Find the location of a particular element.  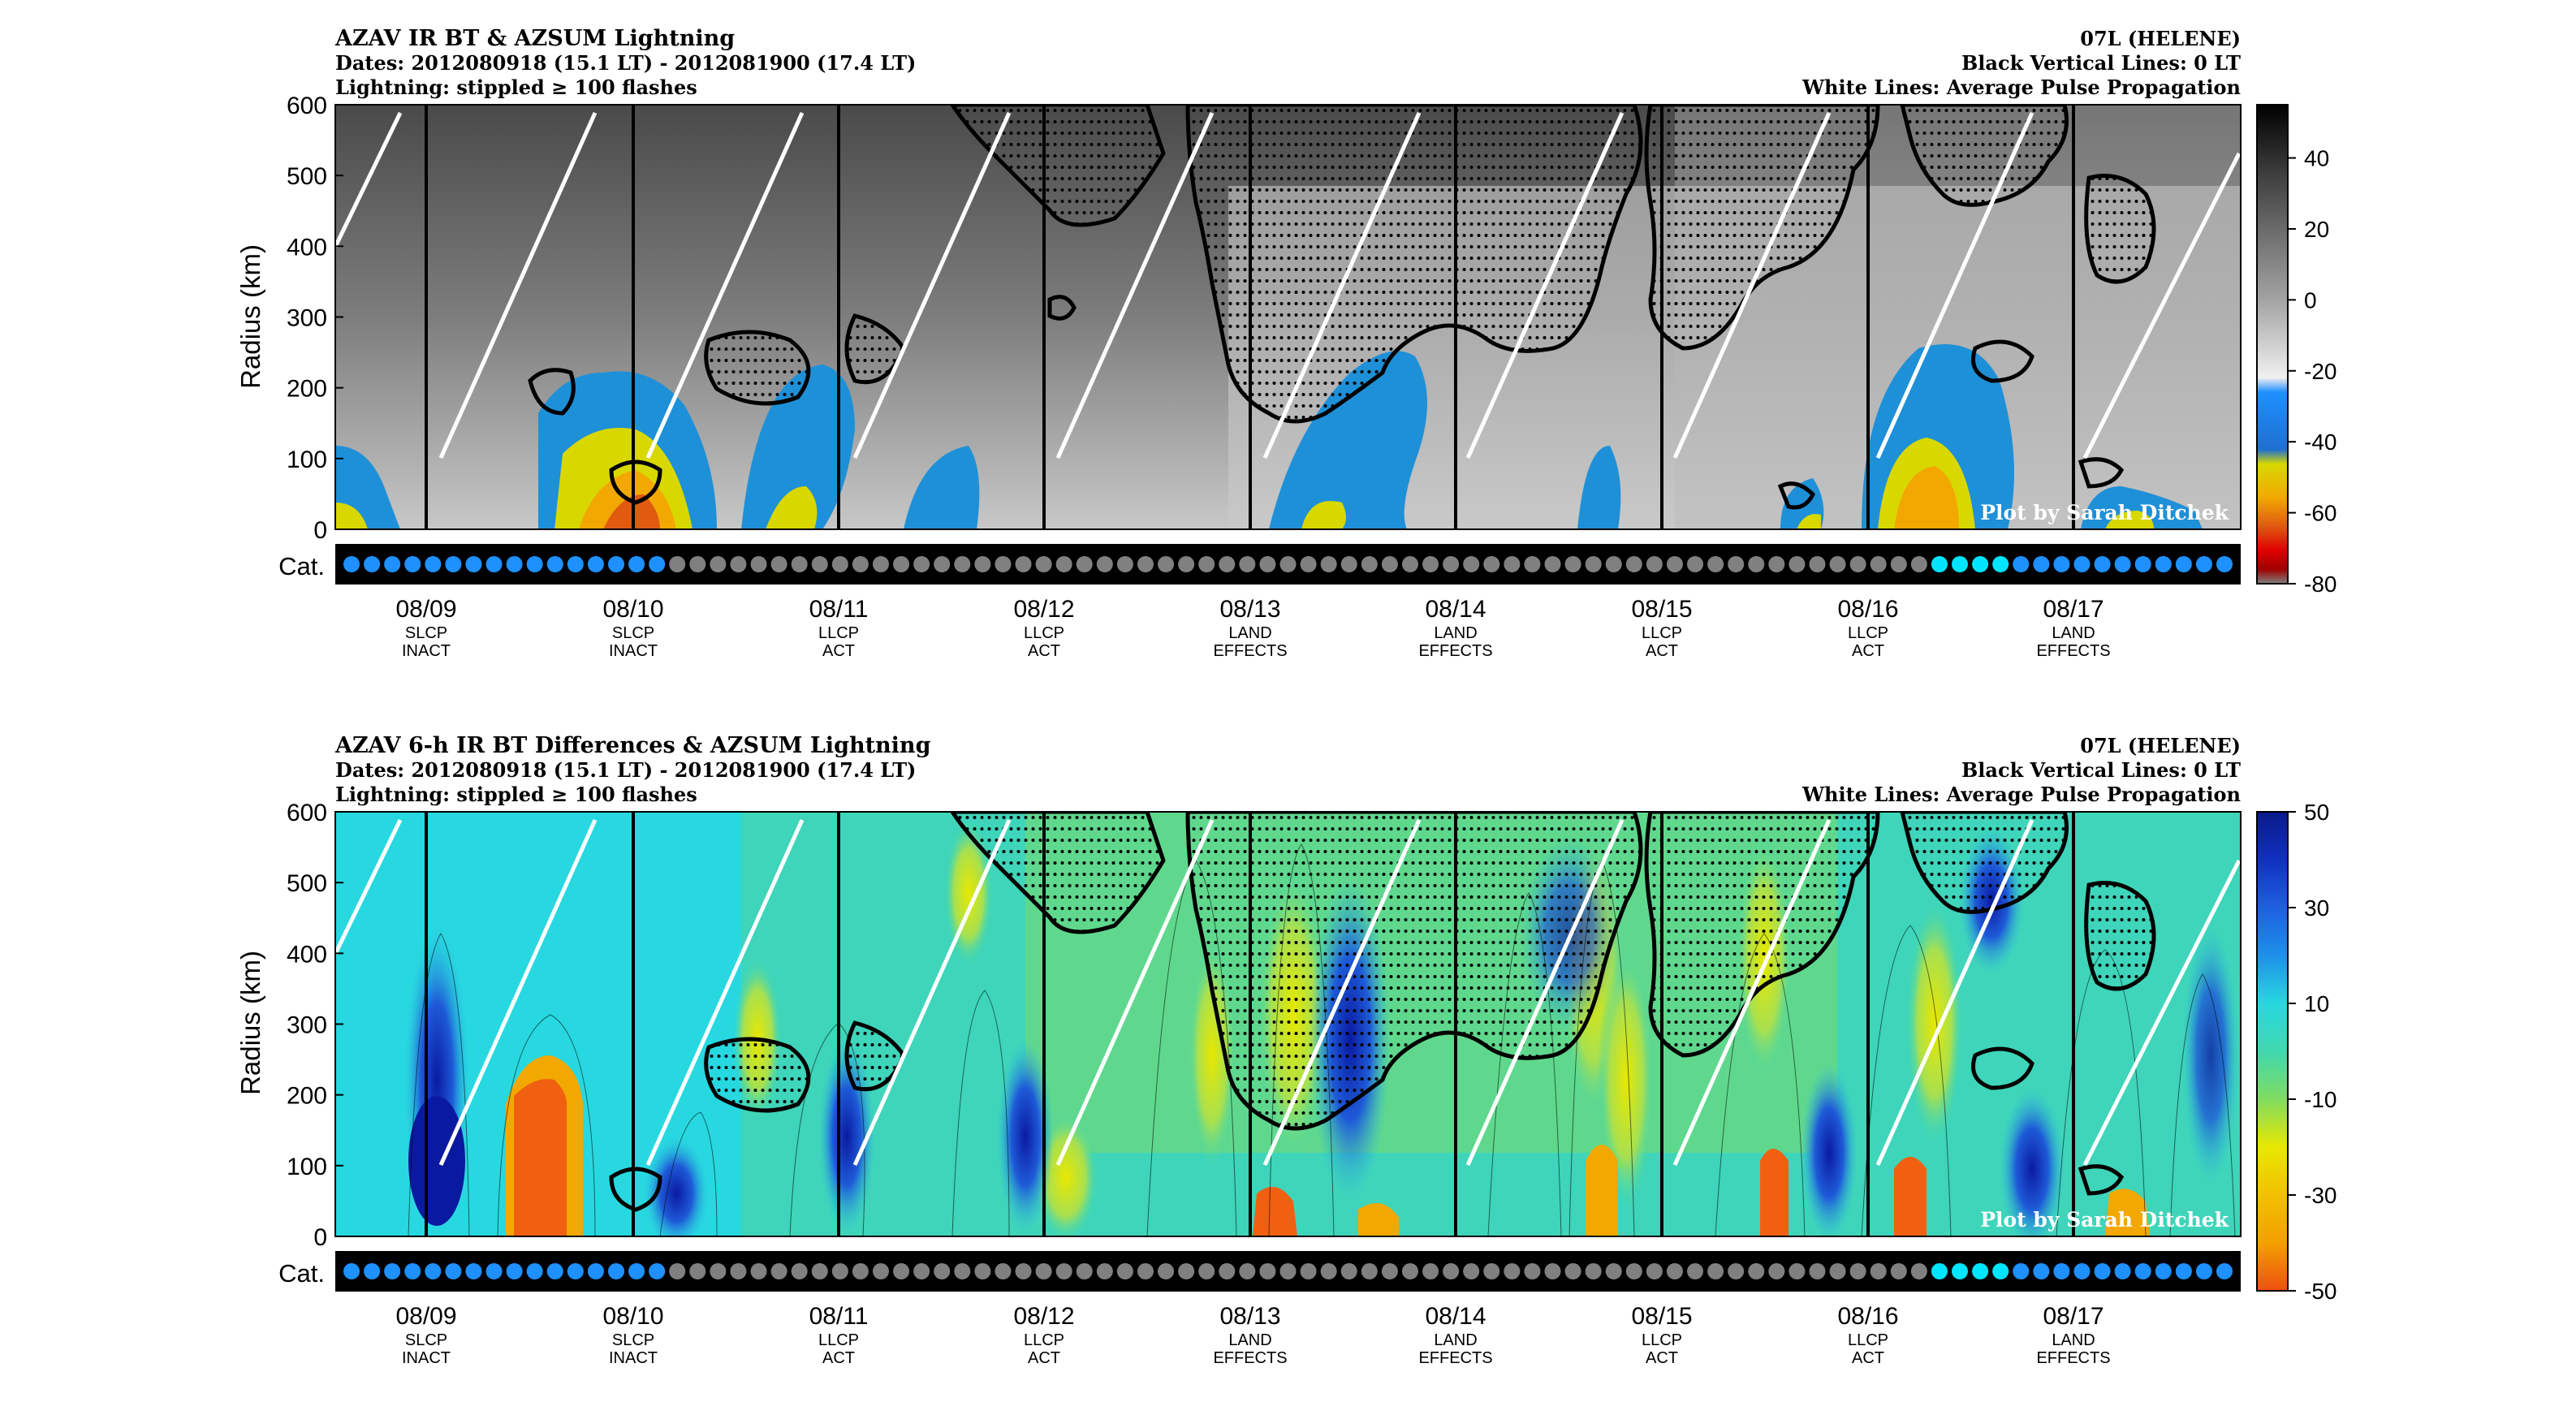

xtick-label: 08/15 is located at coordinates (1661, 609).